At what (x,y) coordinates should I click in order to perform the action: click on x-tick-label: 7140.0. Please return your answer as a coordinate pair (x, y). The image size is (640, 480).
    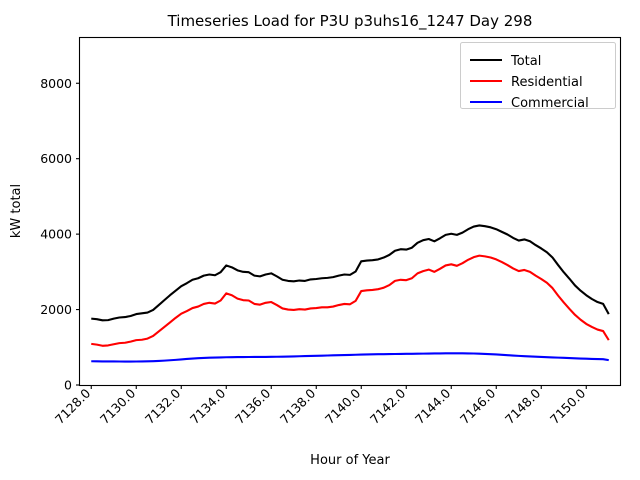
    Looking at the image, I should click on (343, 406).